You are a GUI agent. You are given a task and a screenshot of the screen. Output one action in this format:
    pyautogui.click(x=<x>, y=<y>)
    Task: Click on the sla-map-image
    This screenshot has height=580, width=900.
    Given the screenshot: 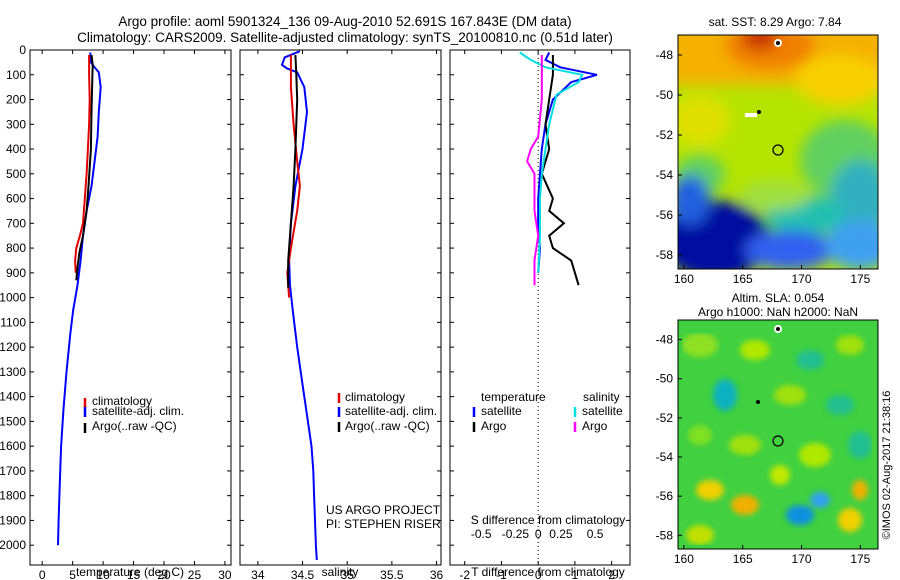 What is the action you would take?
    pyautogui.click(x=778, y=434)
    